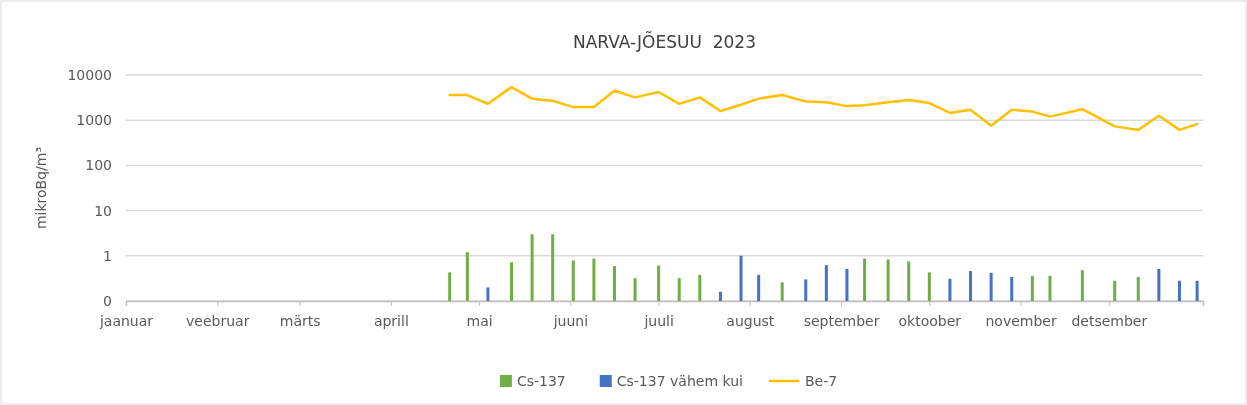  What do you see at coordinates (821, 381) in the screenshot?
I see `legend-label: Be-7` at bounding box center [821, 381].